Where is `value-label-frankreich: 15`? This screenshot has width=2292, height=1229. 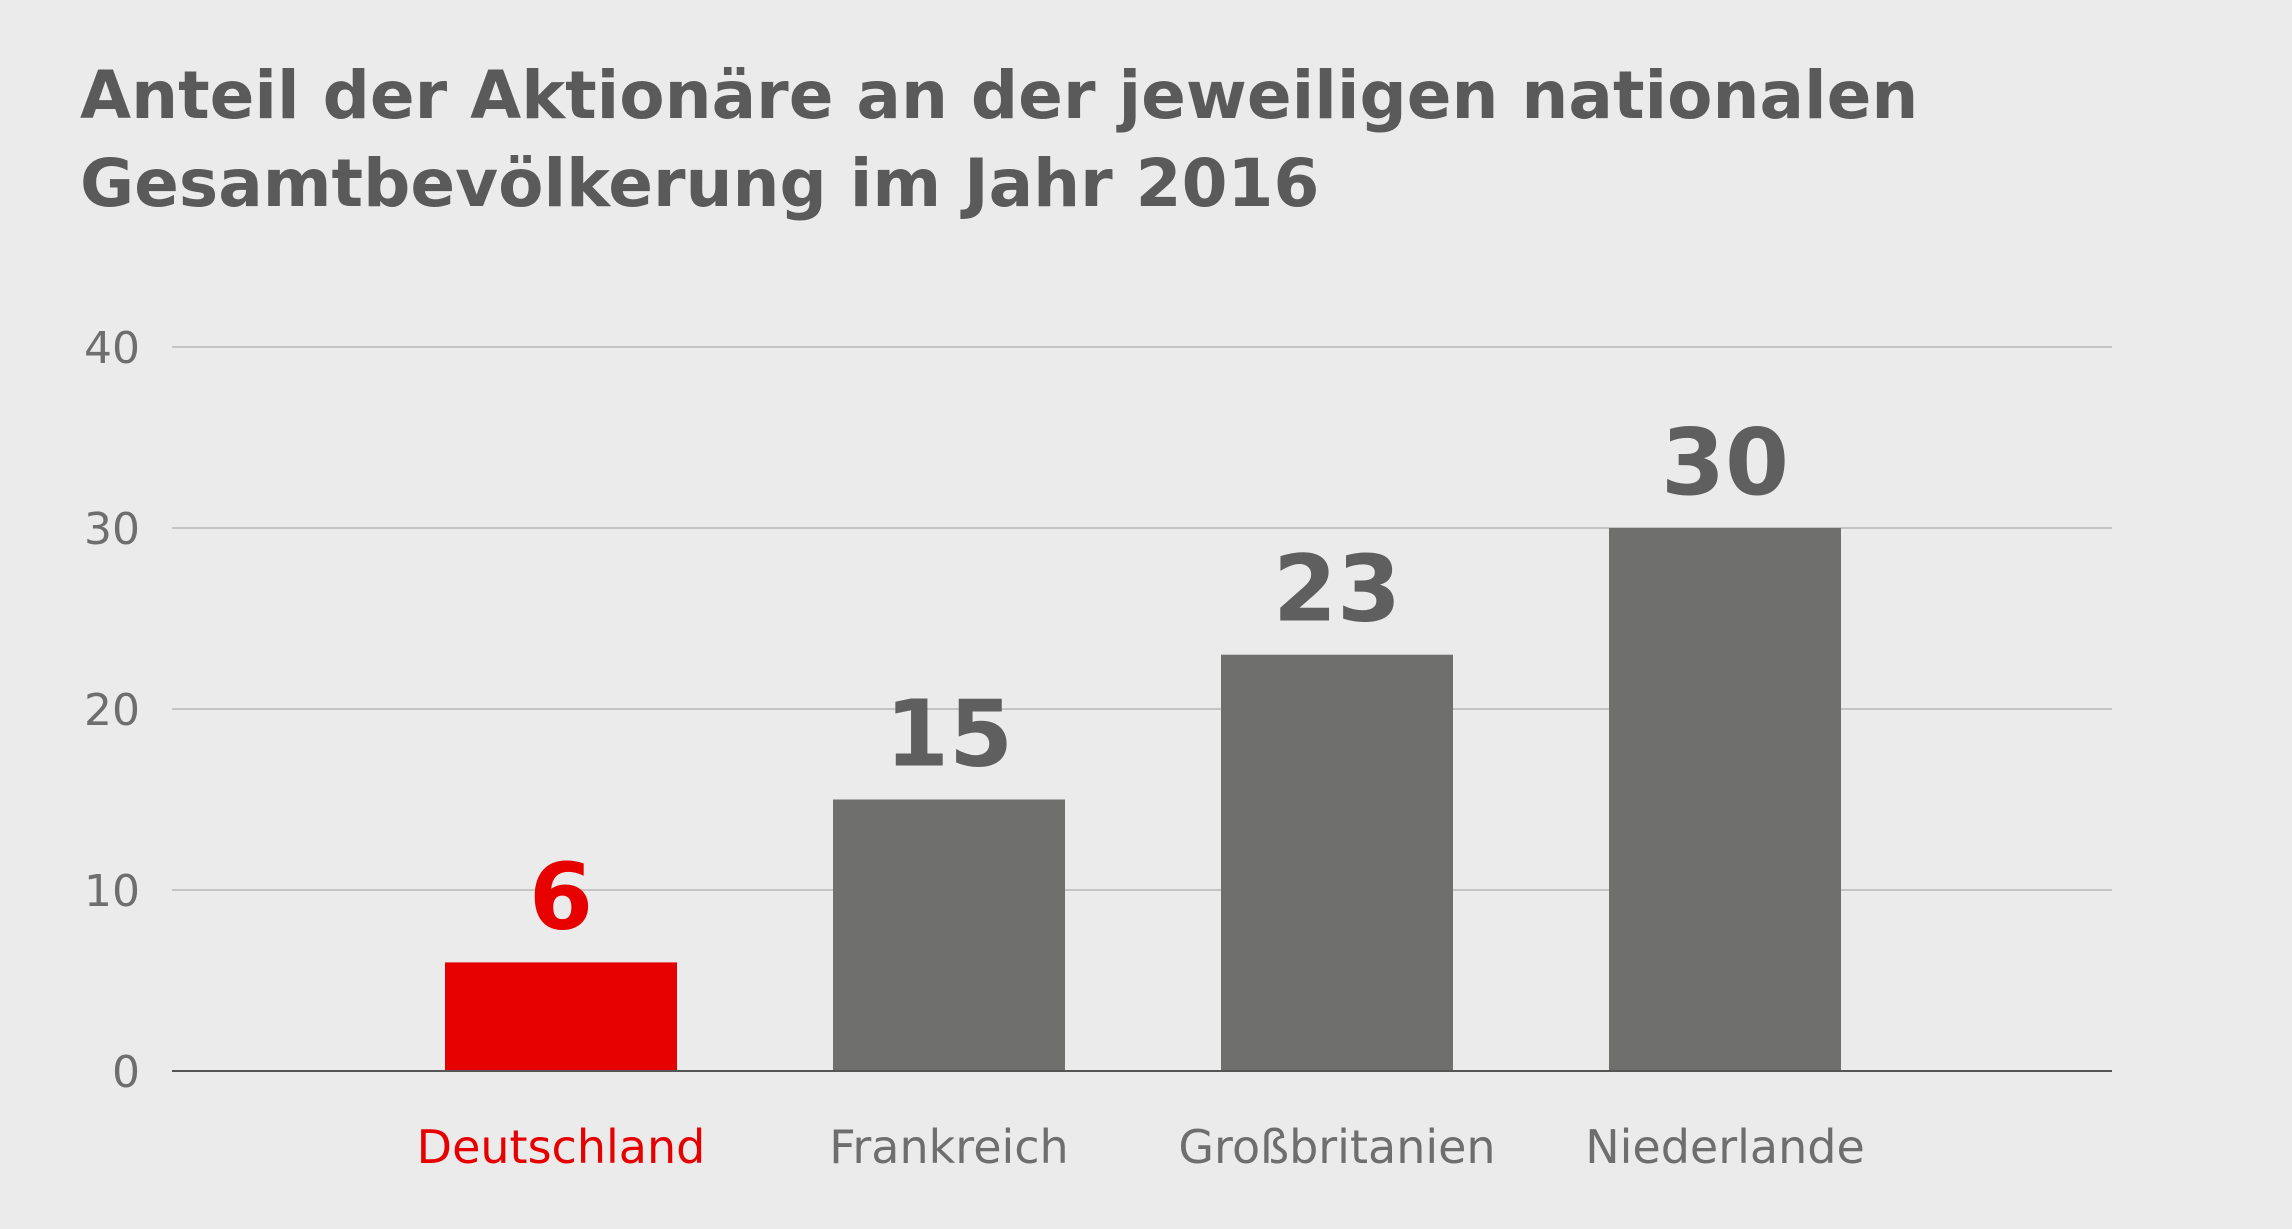 value-label-frankreich: 15 is located at coordinates (949, 734).